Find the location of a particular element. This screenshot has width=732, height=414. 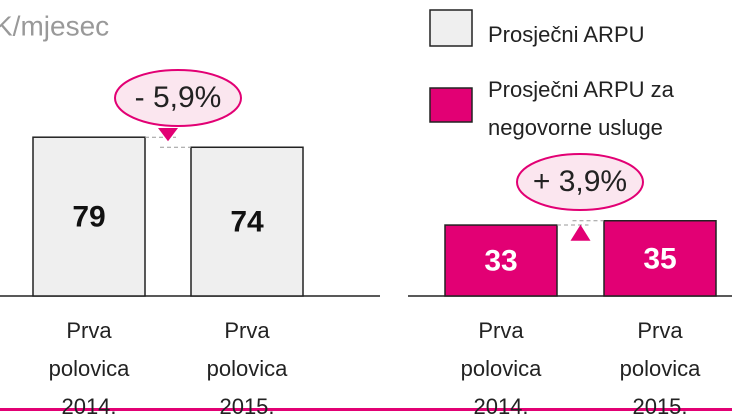

change-label: - 5,9% is located at coordinates (178, 97).